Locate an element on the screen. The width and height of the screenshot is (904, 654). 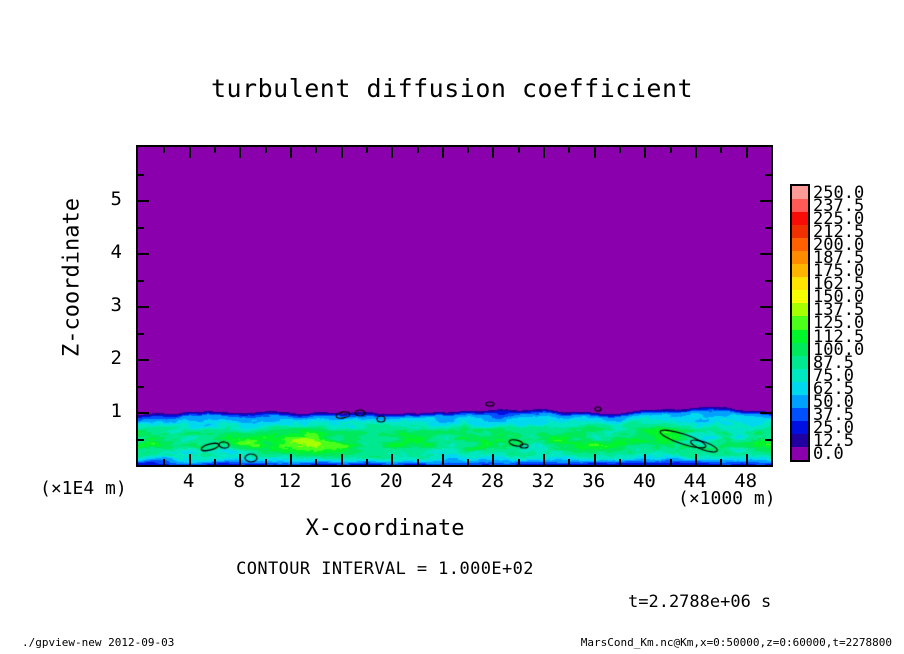
y-tick-label: 2 is located at coordinates (116, 358).